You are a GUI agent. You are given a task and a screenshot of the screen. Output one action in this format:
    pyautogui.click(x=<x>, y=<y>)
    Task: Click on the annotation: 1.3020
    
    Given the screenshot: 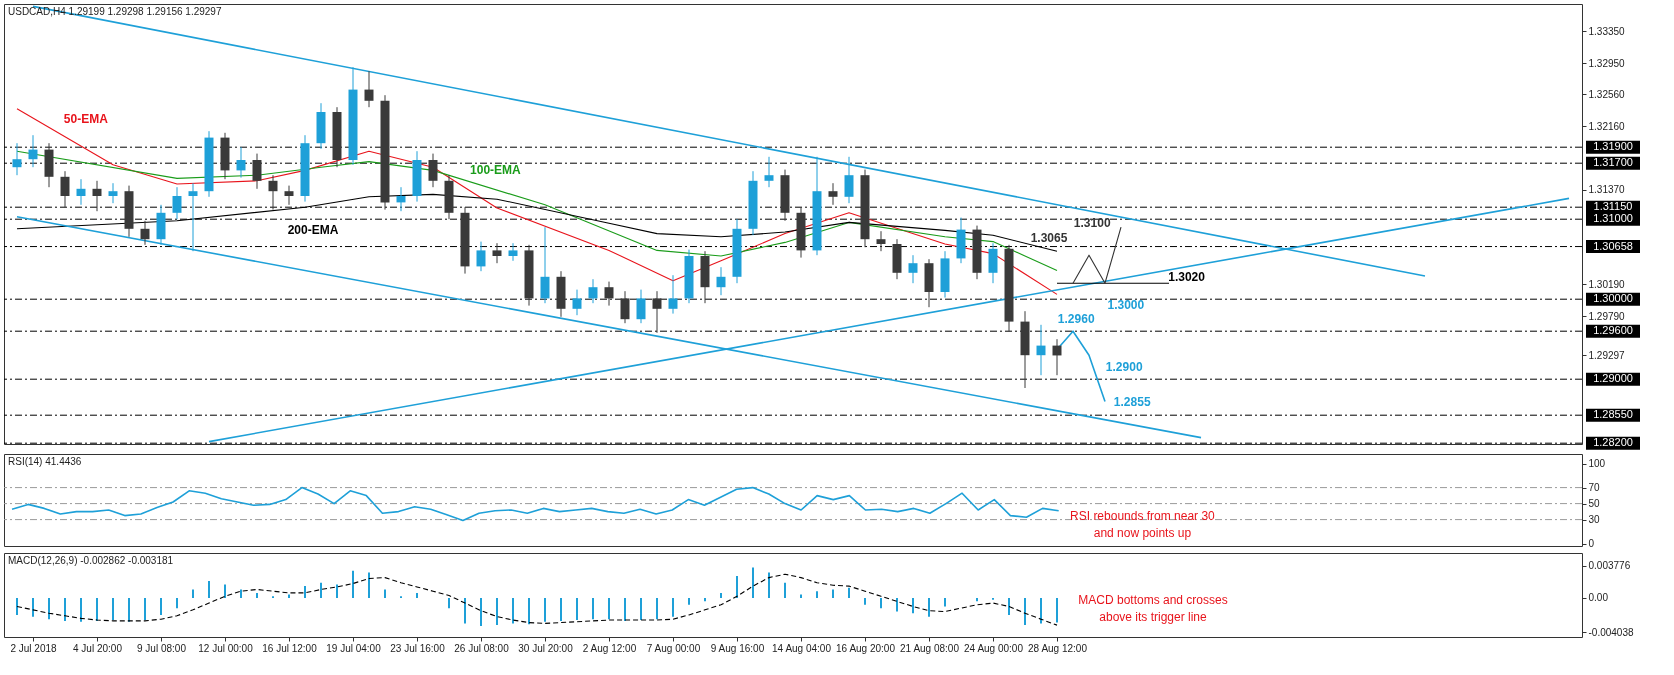 What is the action you would take?
    pyautogui.click(x=1187, y=276)
    